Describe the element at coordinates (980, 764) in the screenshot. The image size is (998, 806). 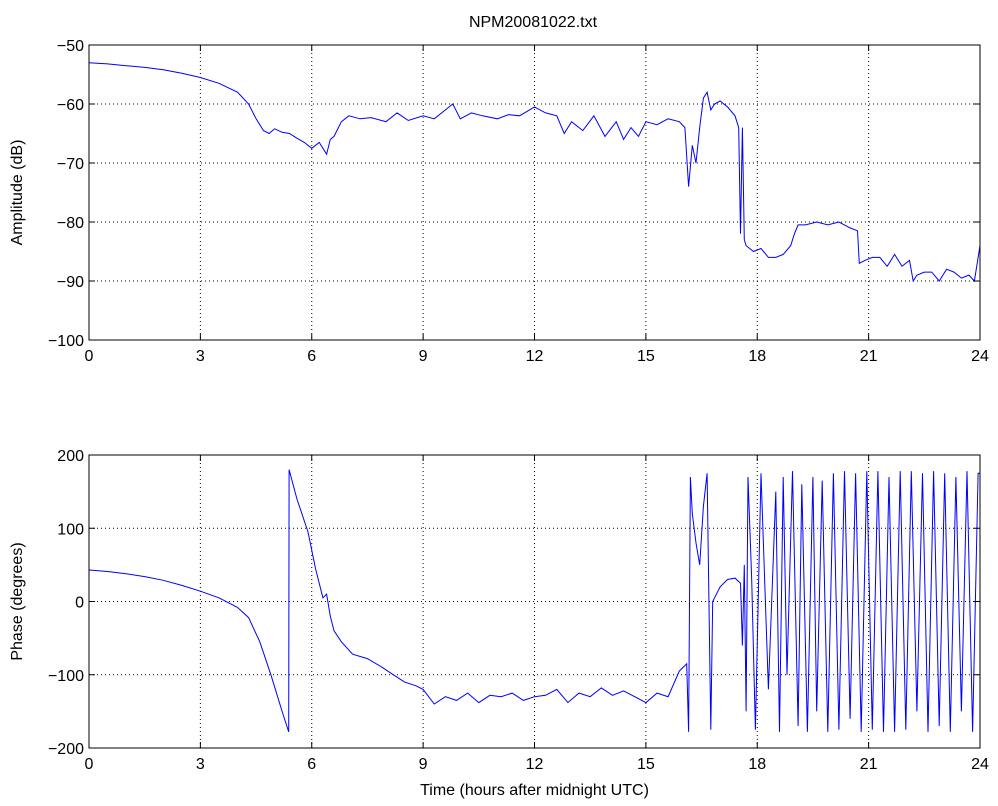
I see `phase-x-tick-label: 24` at that location.